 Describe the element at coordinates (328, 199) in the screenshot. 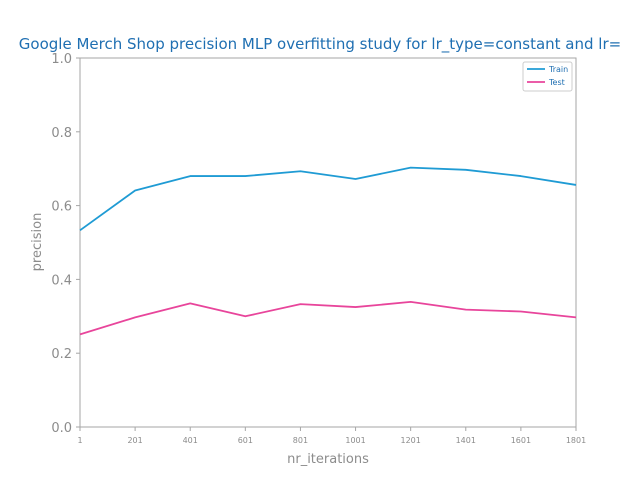

I see `series-line-train` at that location.